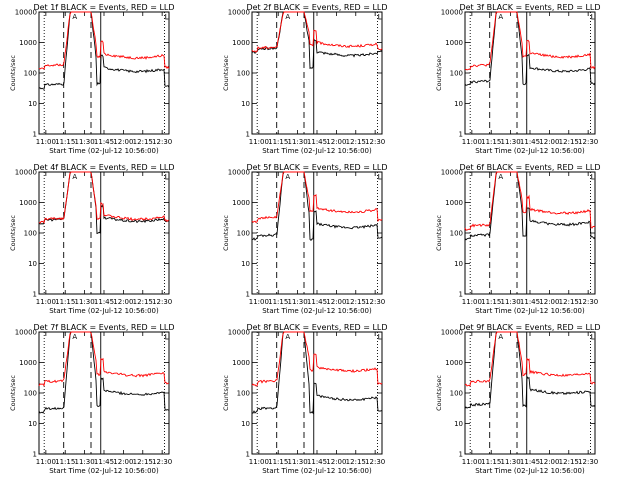  What do you see at coordinates (103, 167) in the screenshot?
I see `panel-title: Det 4f BLACK = Events, RED = LLD` at bounding box center [103, 167].